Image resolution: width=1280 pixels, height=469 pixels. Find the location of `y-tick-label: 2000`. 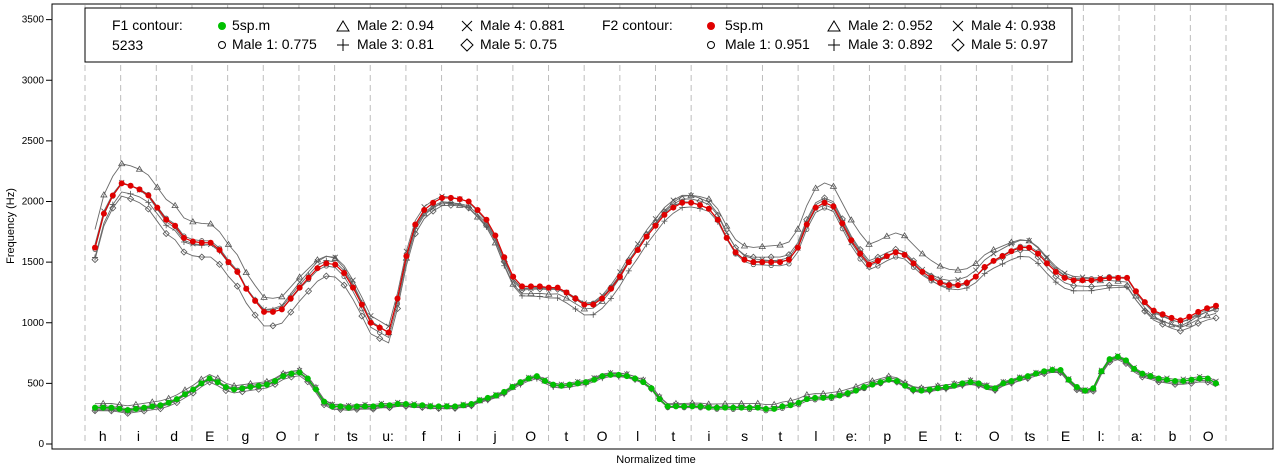

y-tick-label: 2000 is located at coordinates (33, 202).